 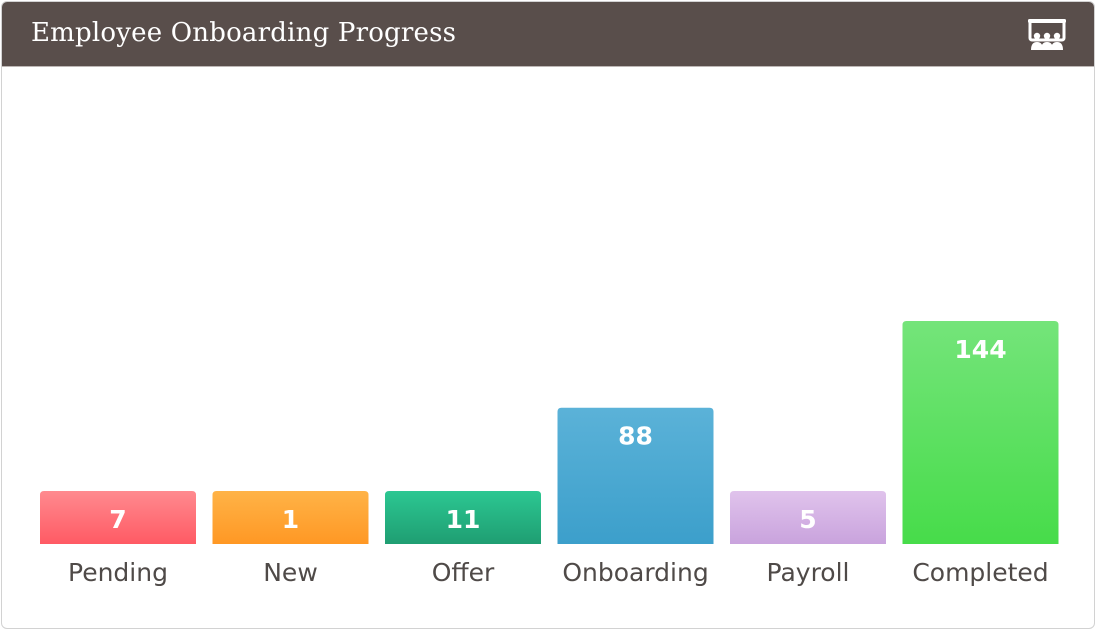 What do you see at coordinates (980, 432) in the screenshot?
I see `bar-completed` at bounding box center [980, 432].